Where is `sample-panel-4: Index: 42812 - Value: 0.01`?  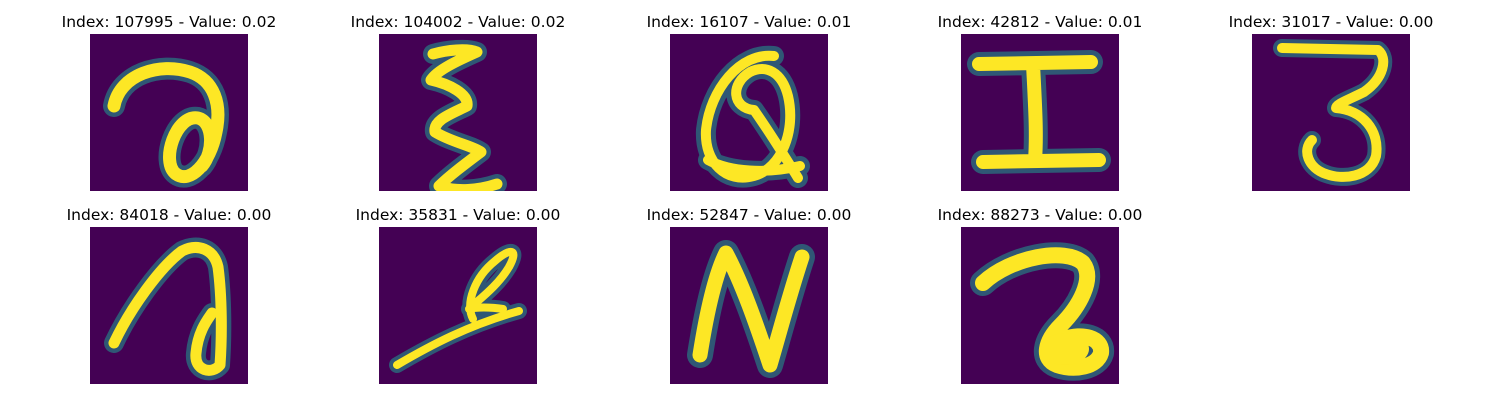
sample-panel-4: Index: 42812 - Value: 0.01 is located at coordinates (1040, 102).